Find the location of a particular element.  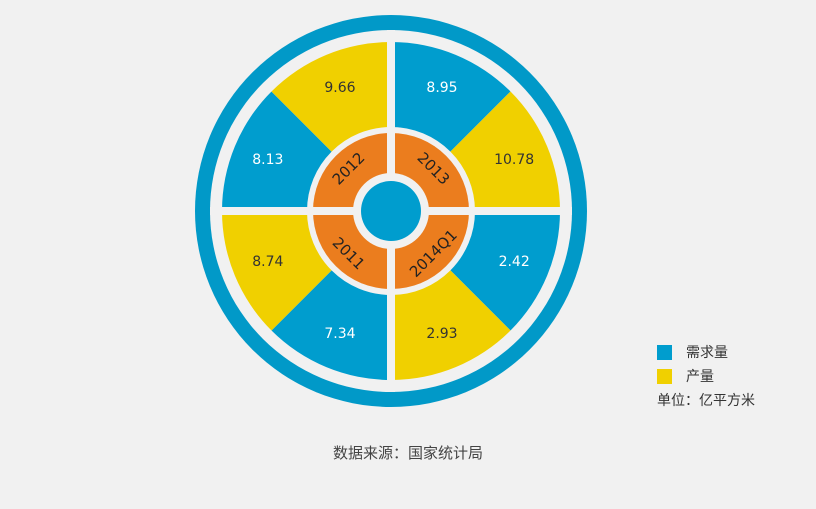

value-label-2011-demand: 7.34 is located at coordinates (339, 334).